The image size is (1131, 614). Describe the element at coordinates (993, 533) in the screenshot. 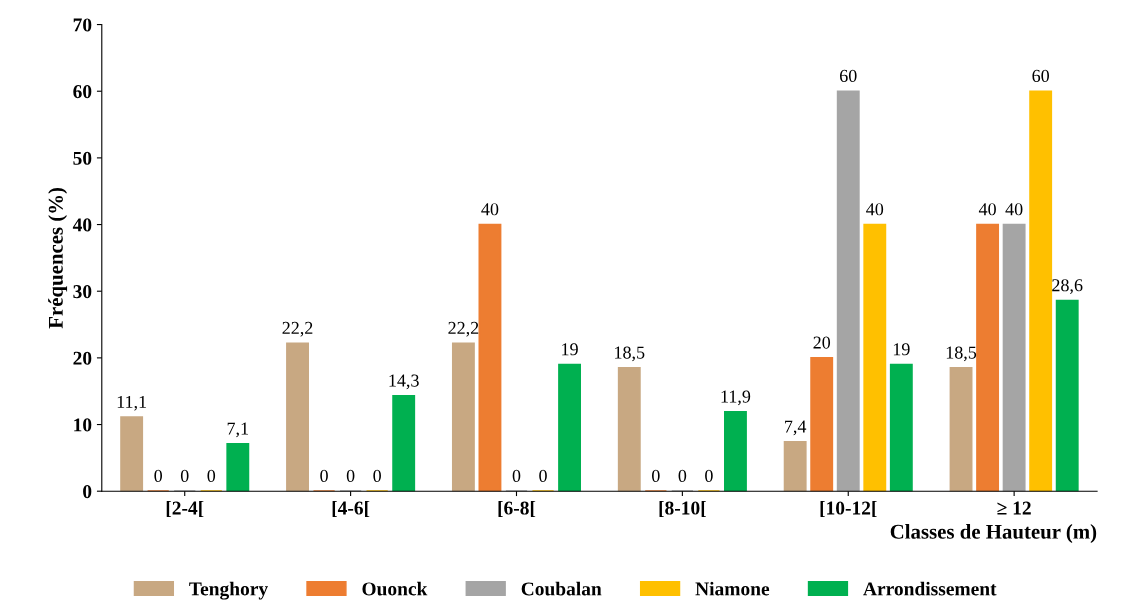

I see `x-axis-title: Classes de Hauteur (m)` at that location.